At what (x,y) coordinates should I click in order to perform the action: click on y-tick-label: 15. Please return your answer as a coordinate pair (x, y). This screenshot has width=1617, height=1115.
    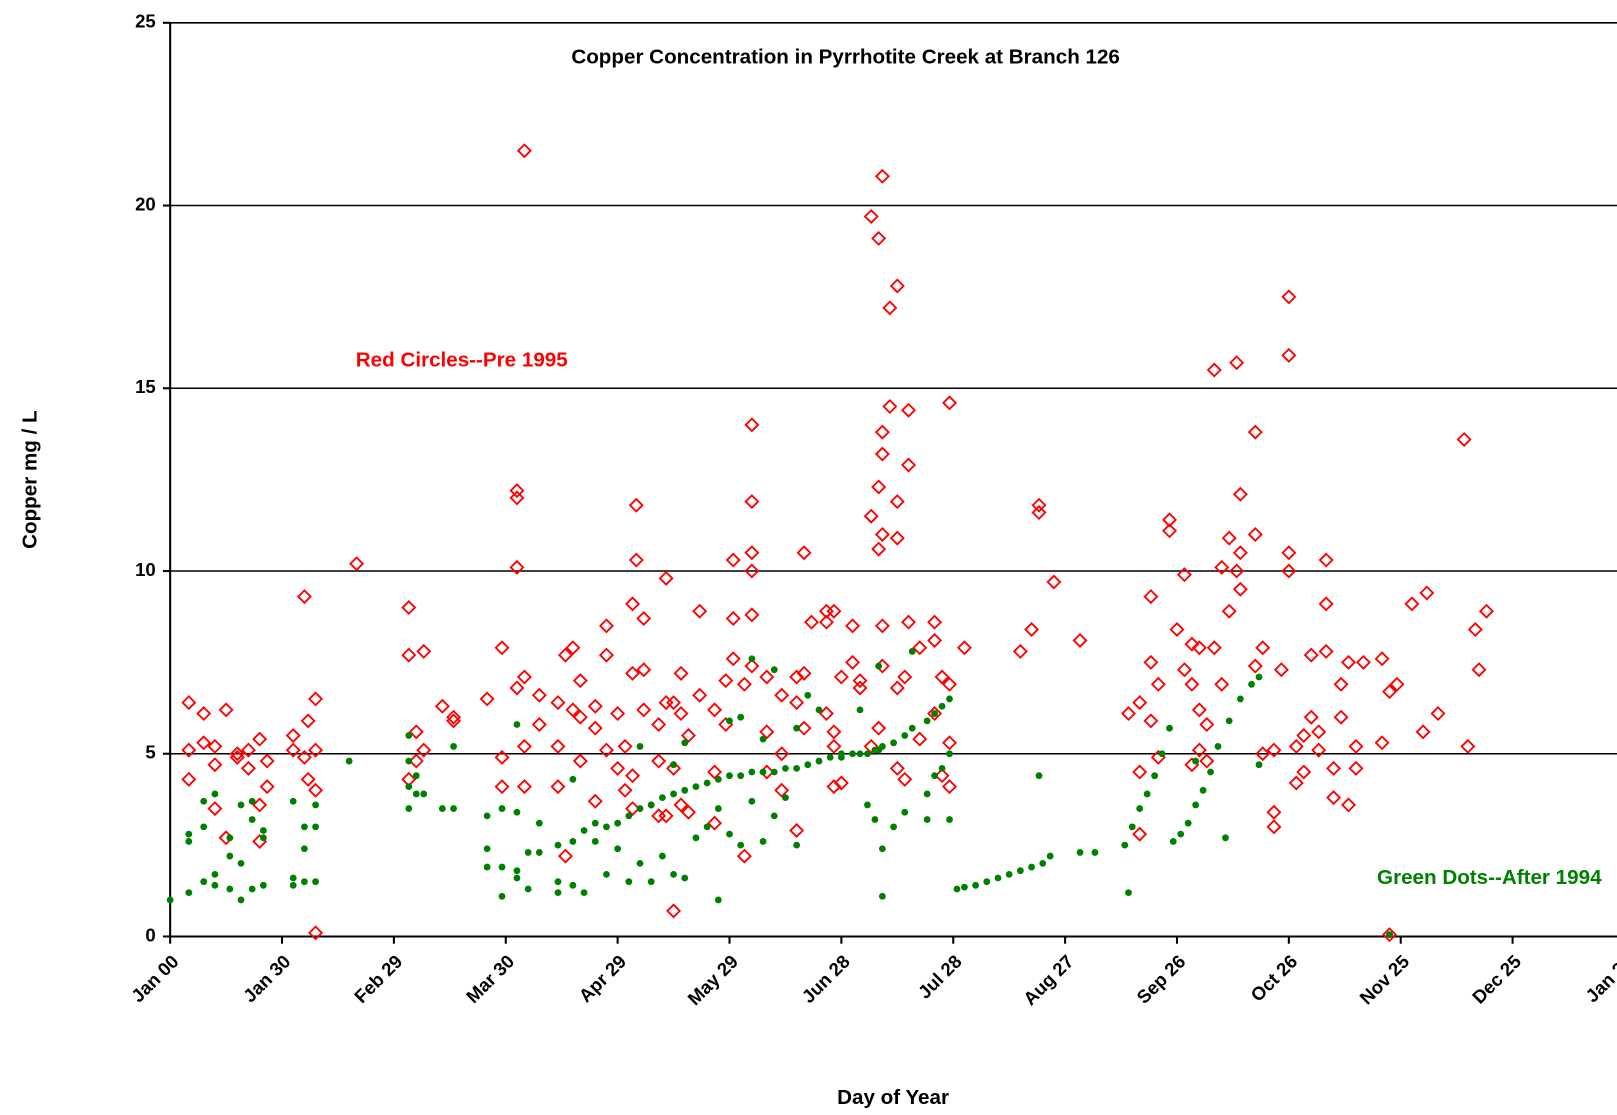
    Looking at the image, I should click on (145, 386).